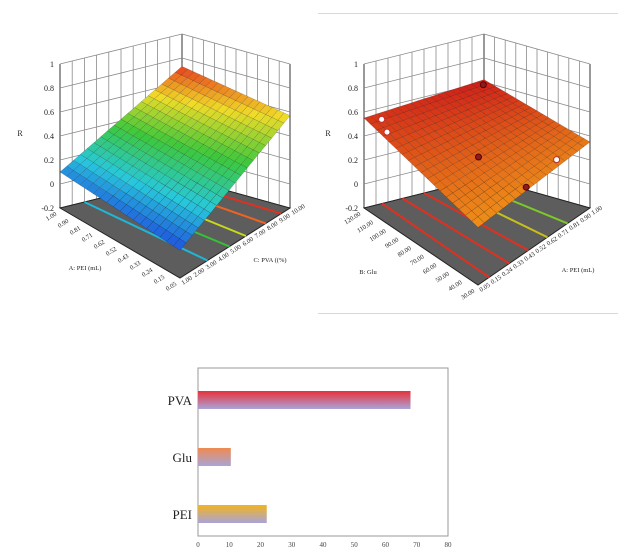 The image size is (633, 555). Describe the element at coordinates (468, 313) in the screenshot. I see `right-divider` at that location.